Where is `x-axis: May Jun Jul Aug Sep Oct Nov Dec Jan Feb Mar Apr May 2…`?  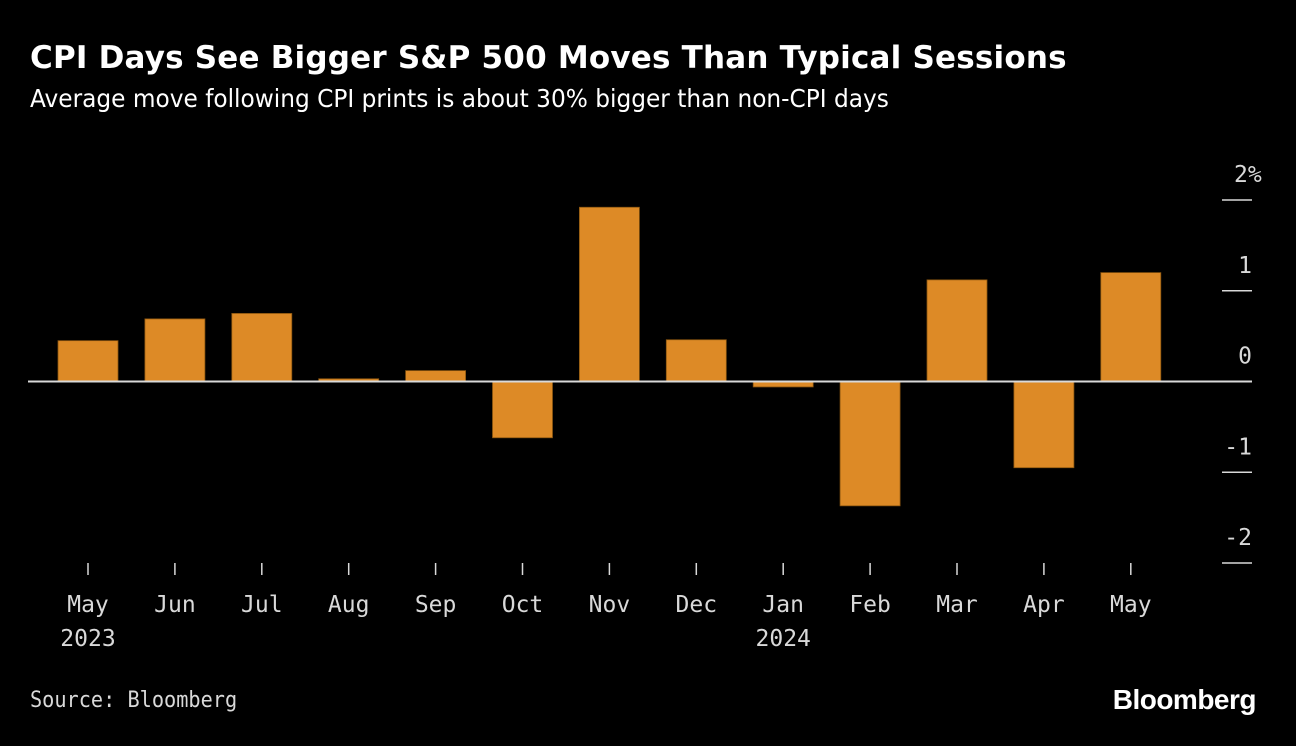
x-axis: May Jun Jul Aug Sep Oct Nov Dec Jan Feb Mar Apr May 2… is located at coordinates (606, 607).